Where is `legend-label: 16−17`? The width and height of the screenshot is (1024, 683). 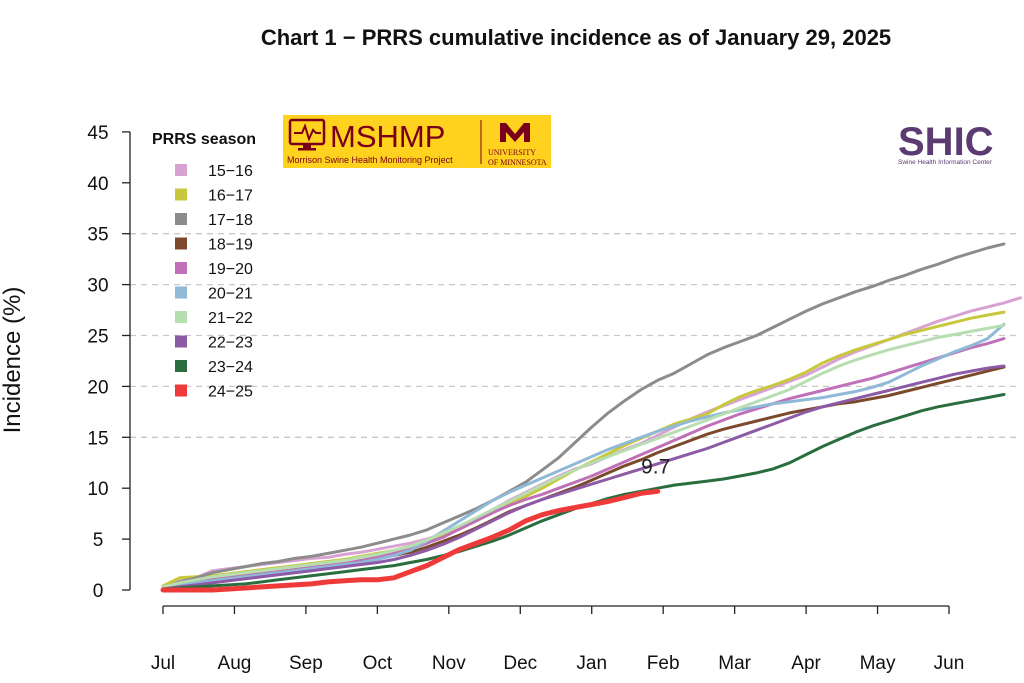
legend-label: 16−17 is located at coordinates (230, 196).